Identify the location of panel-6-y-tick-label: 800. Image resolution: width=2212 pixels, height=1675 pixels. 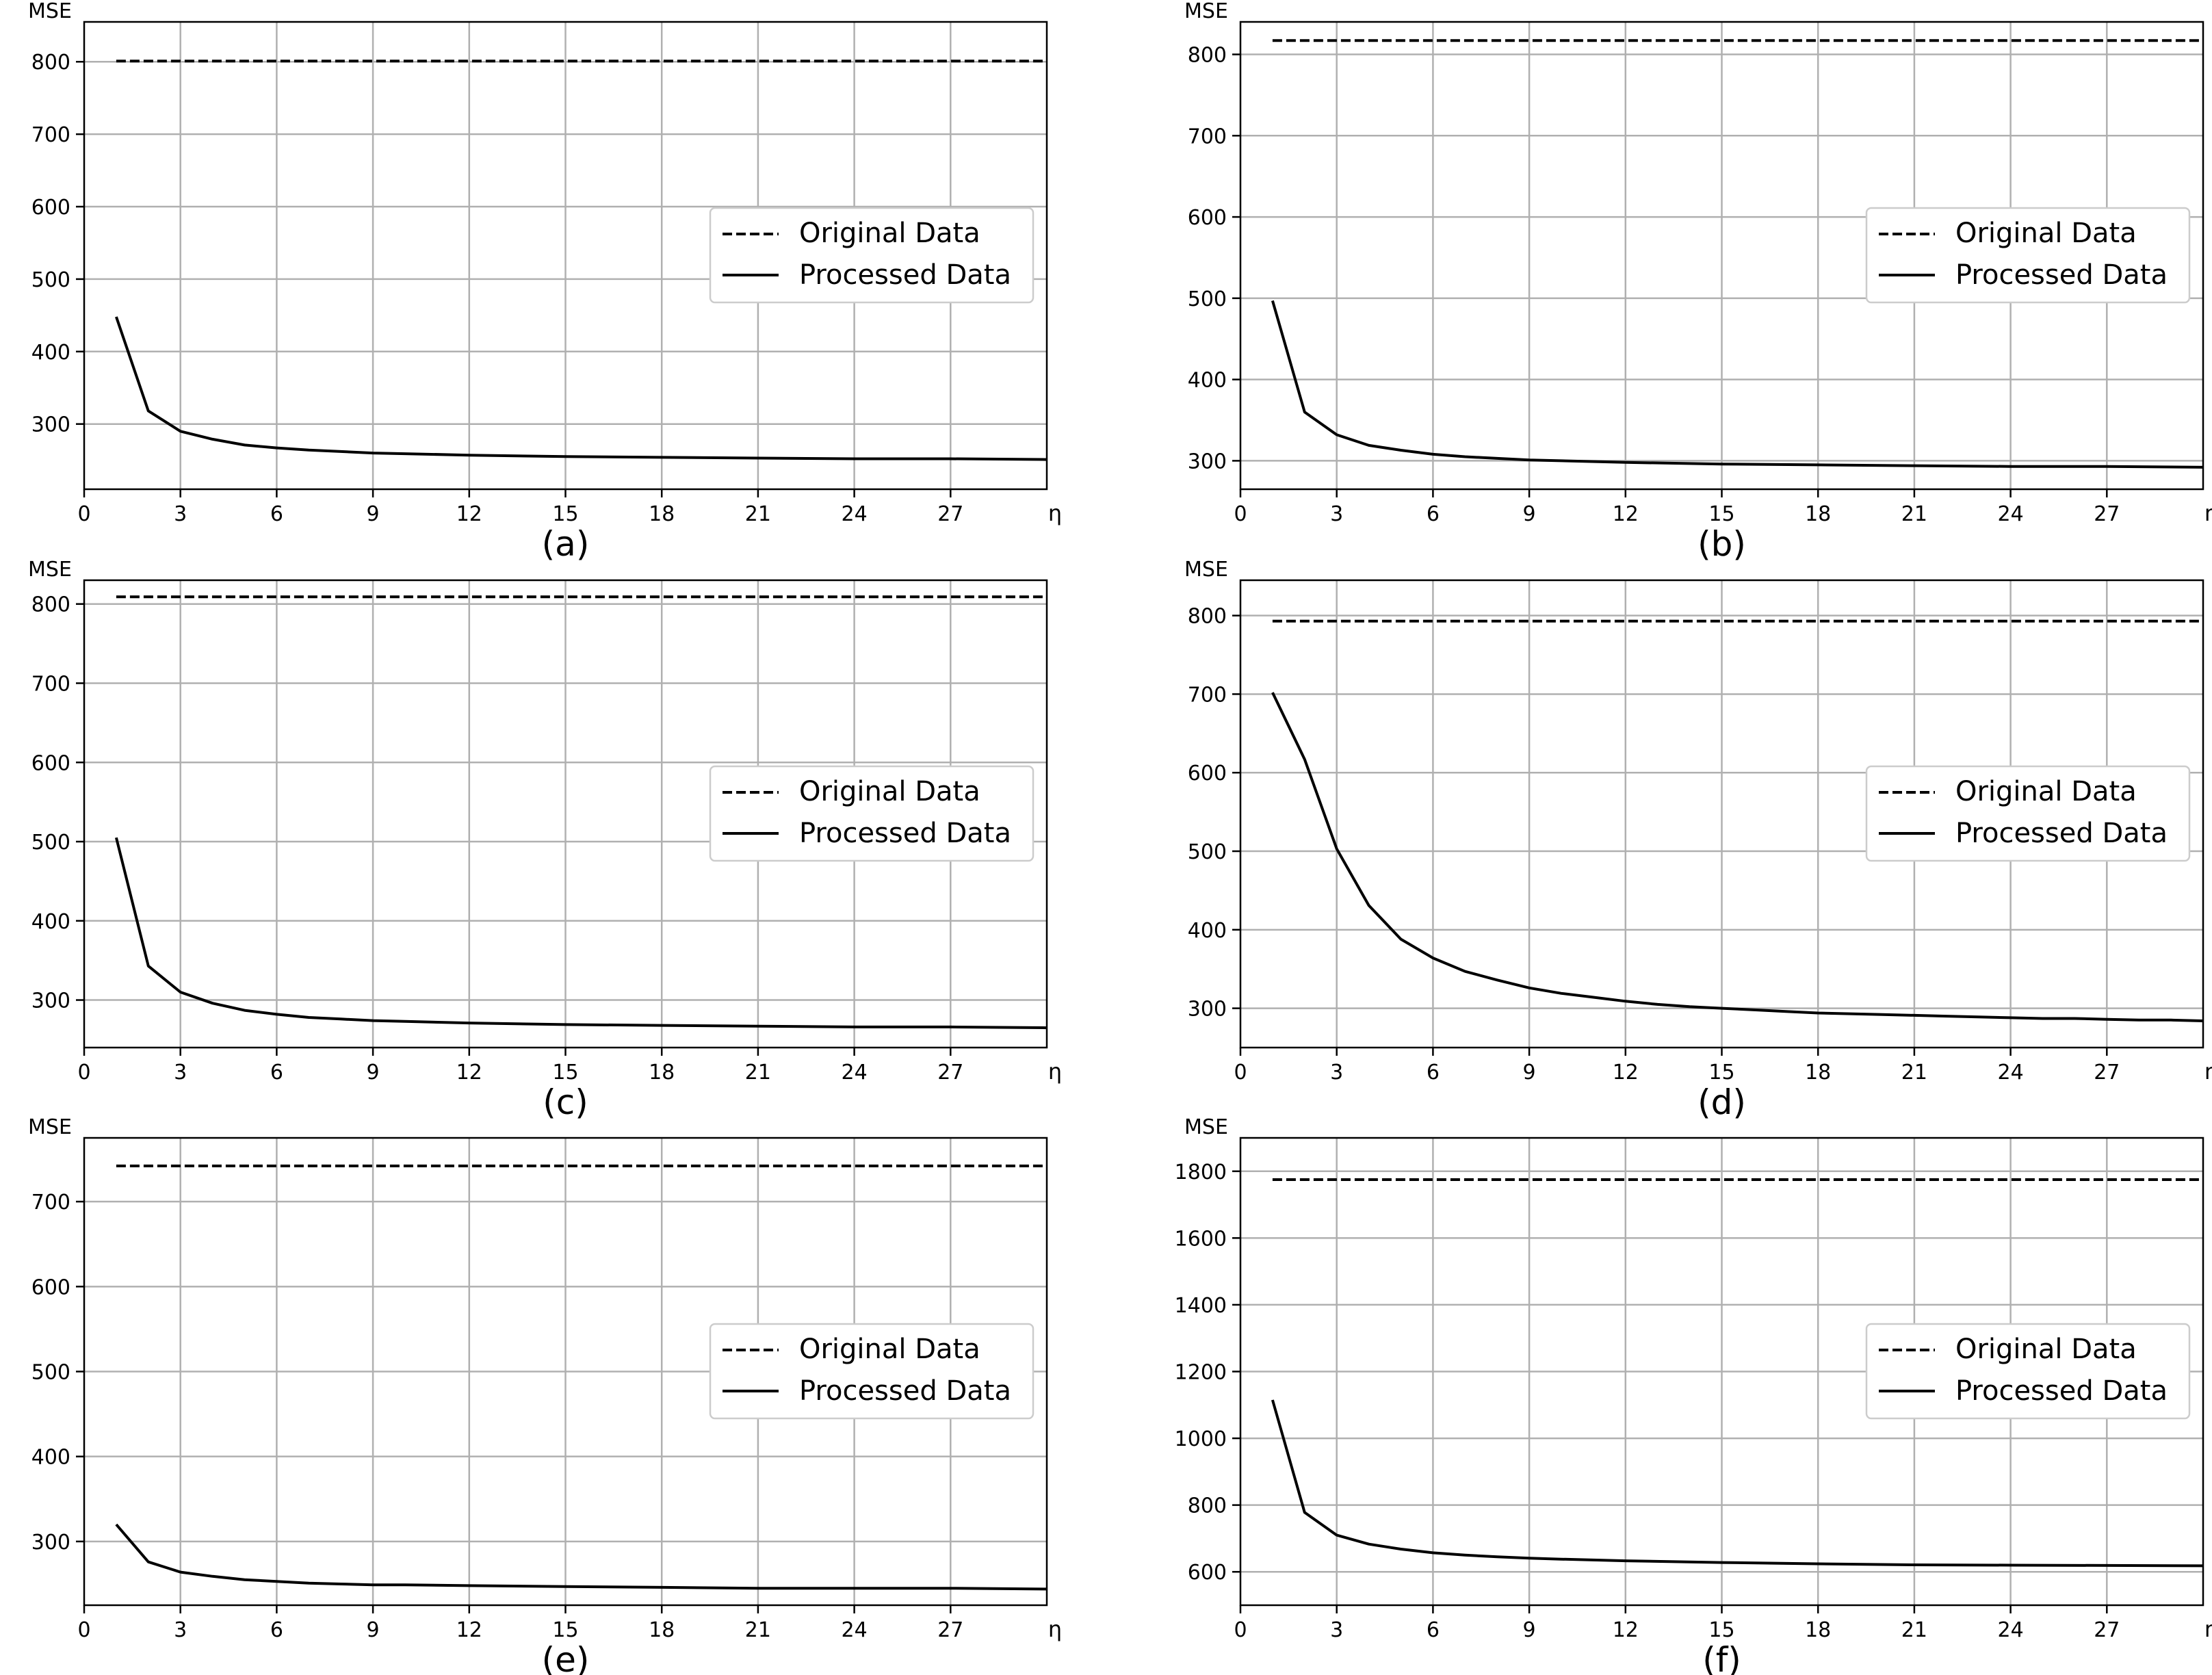
(1207, 1506).